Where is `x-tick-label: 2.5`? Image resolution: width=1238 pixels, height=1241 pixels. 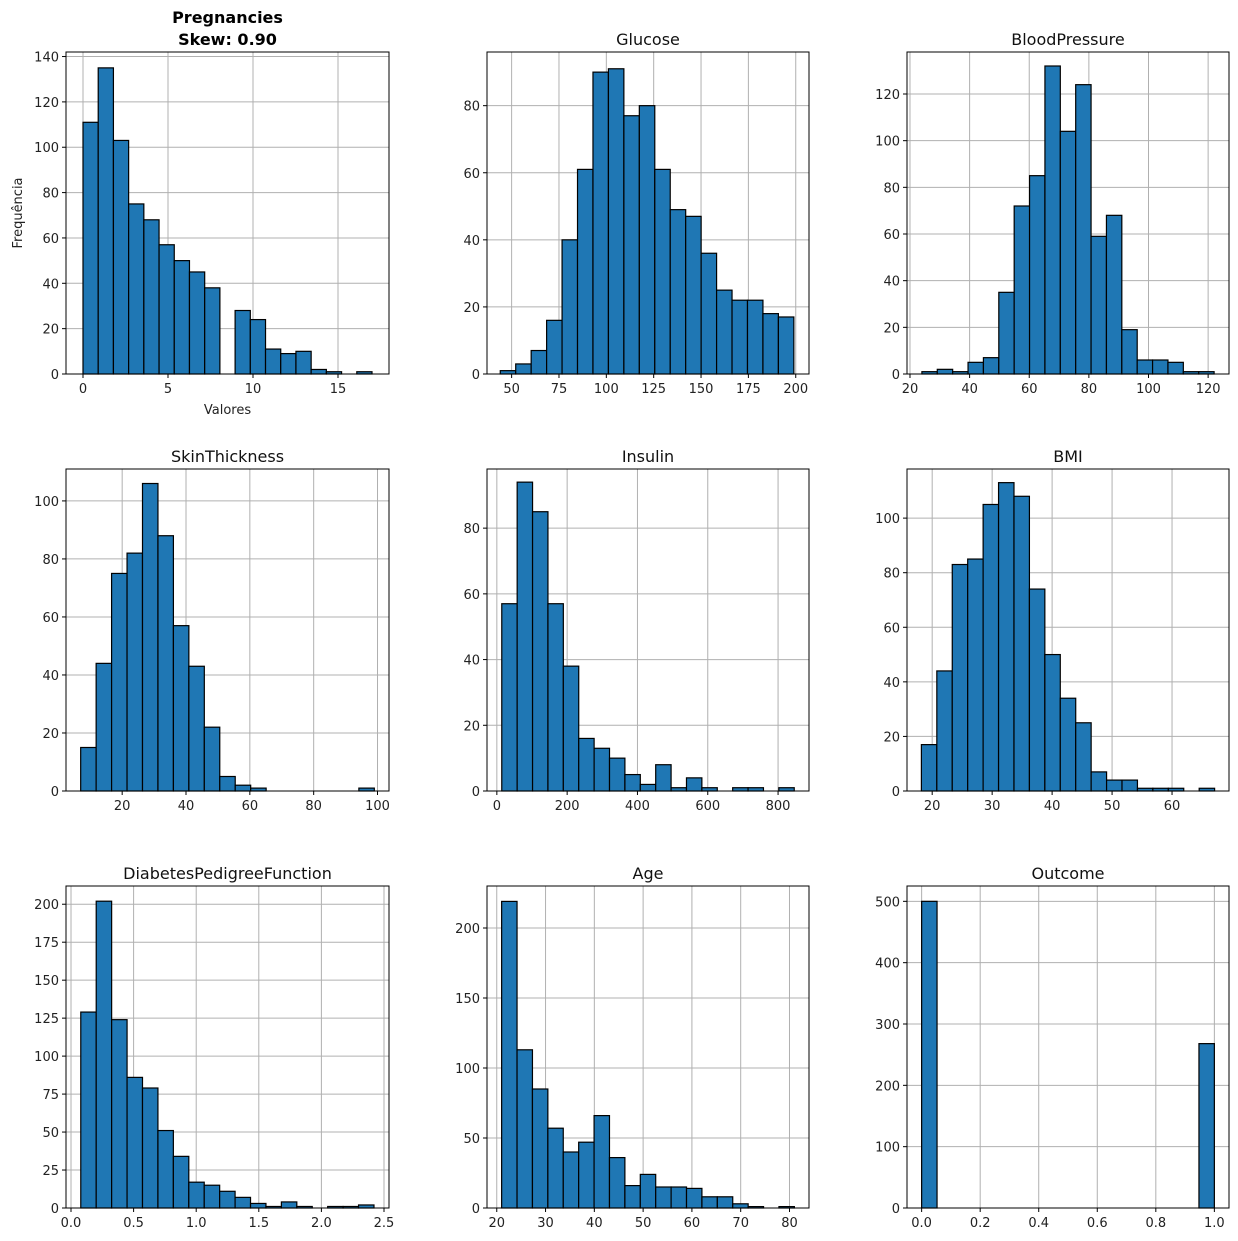
x-tick-label: 2.5 is located at coordinates (384, 1223).